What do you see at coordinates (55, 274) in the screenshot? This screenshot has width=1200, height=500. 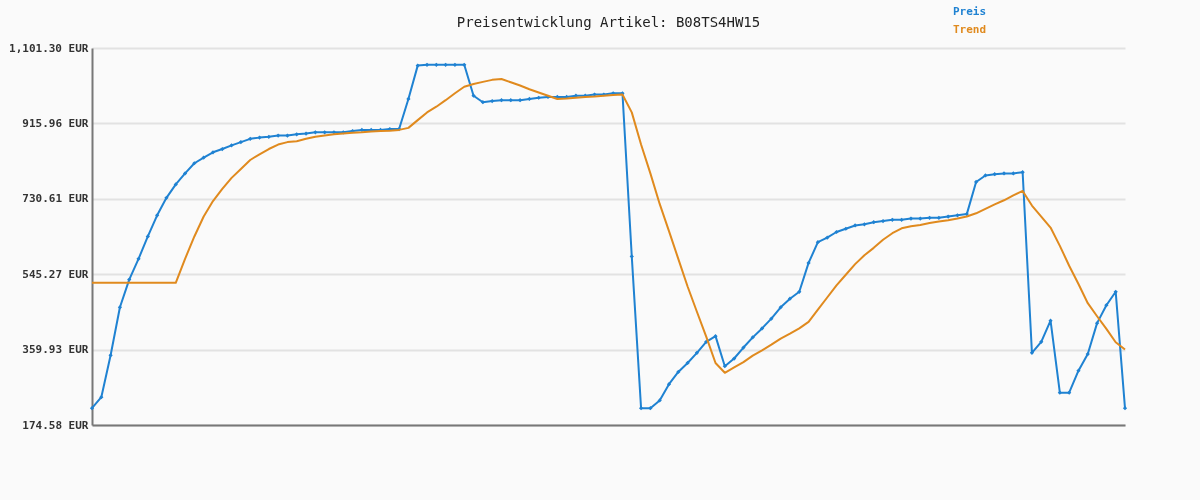 I see `y-tick-label: 545.27 EUR` at bounding box center [55, 274].